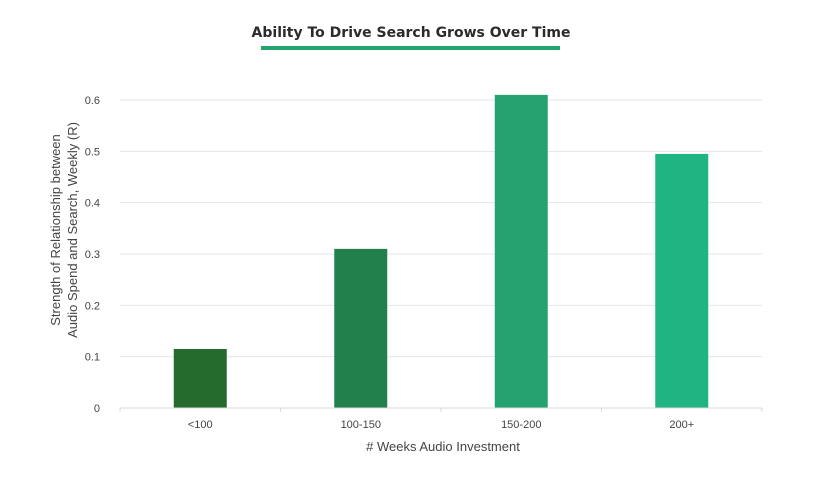  I want to click on y-axis-title-line-1: Strength of Relationship between, so click(55, 230).